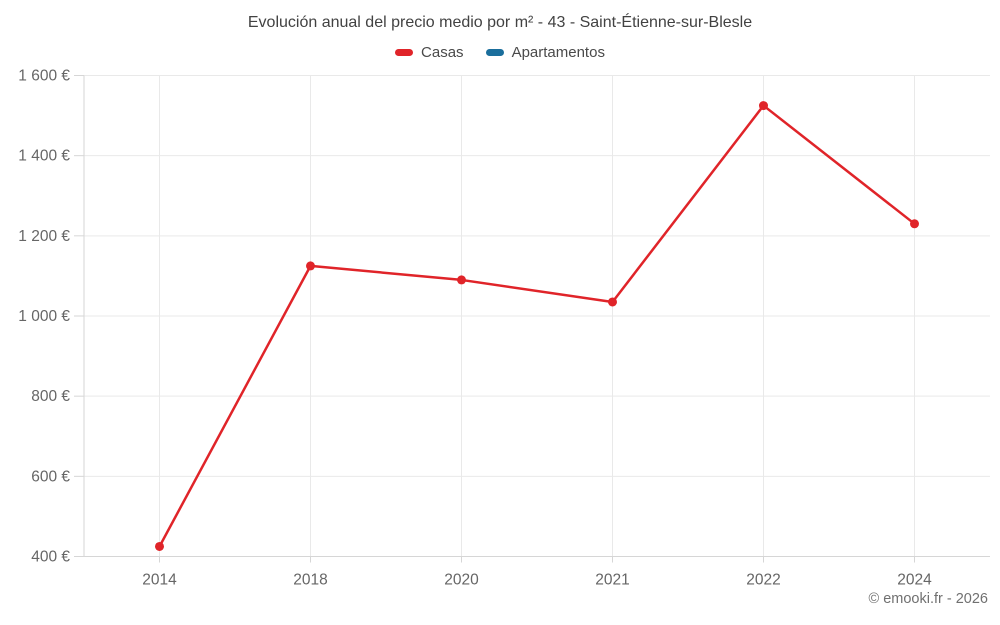  Describe the element at coordinates (461, 580) in the screenshot. I see `x-tick-label: 2020` at that location.